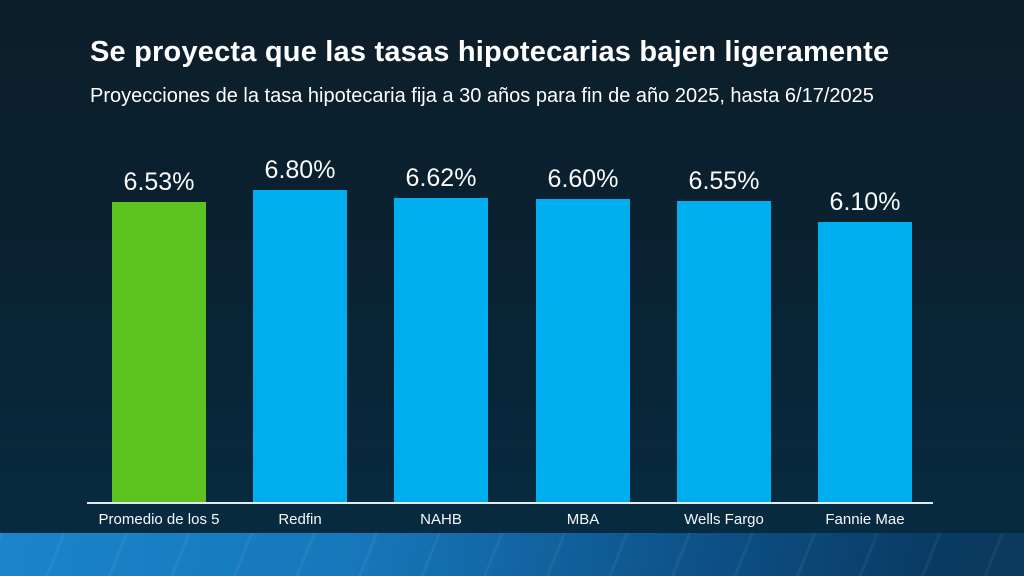 This screenshot has height=576, width=1024. What do you see at coordinates (300, 519) in the screenshot?
I see `x-axis-label-redfin: Redfin` at bounding box center [300, 519].